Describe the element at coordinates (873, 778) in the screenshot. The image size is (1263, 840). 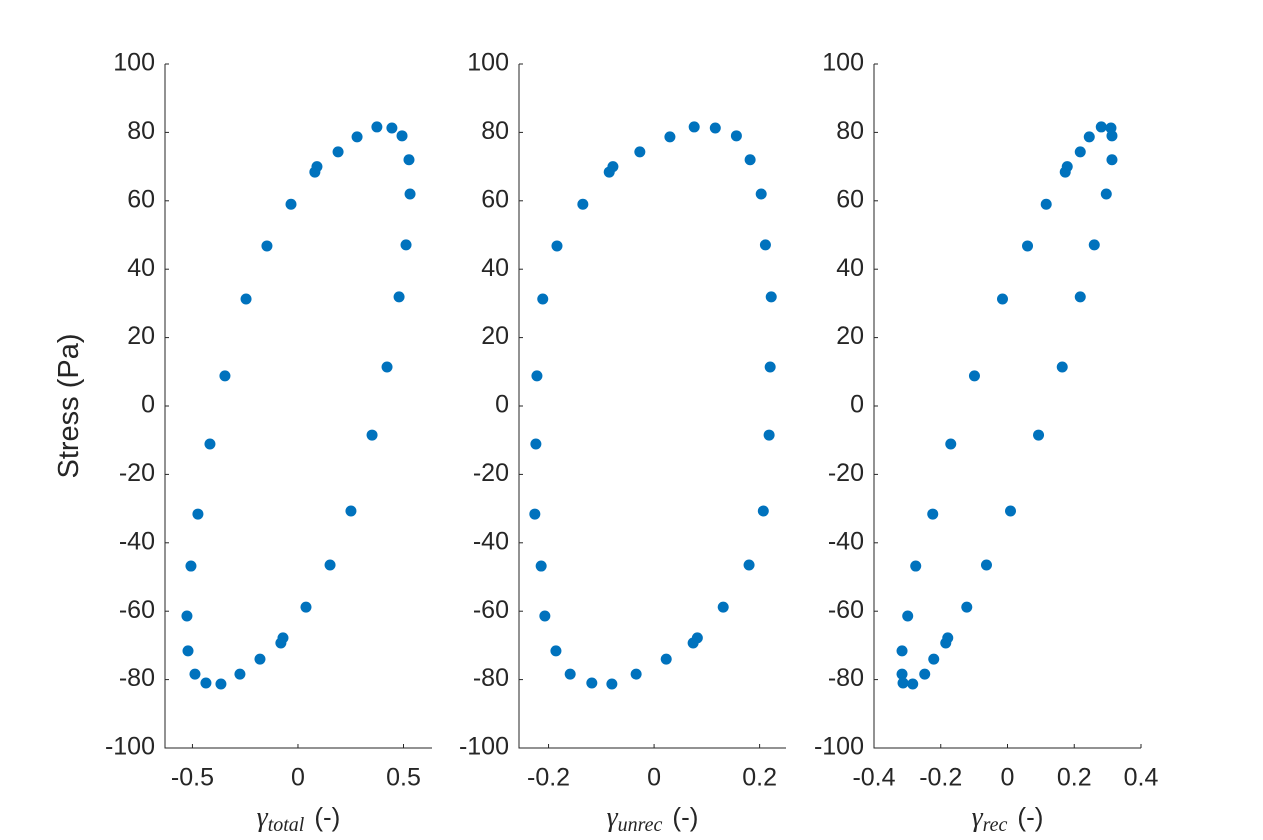
I see `x-tick-label: -0.4` at that location.